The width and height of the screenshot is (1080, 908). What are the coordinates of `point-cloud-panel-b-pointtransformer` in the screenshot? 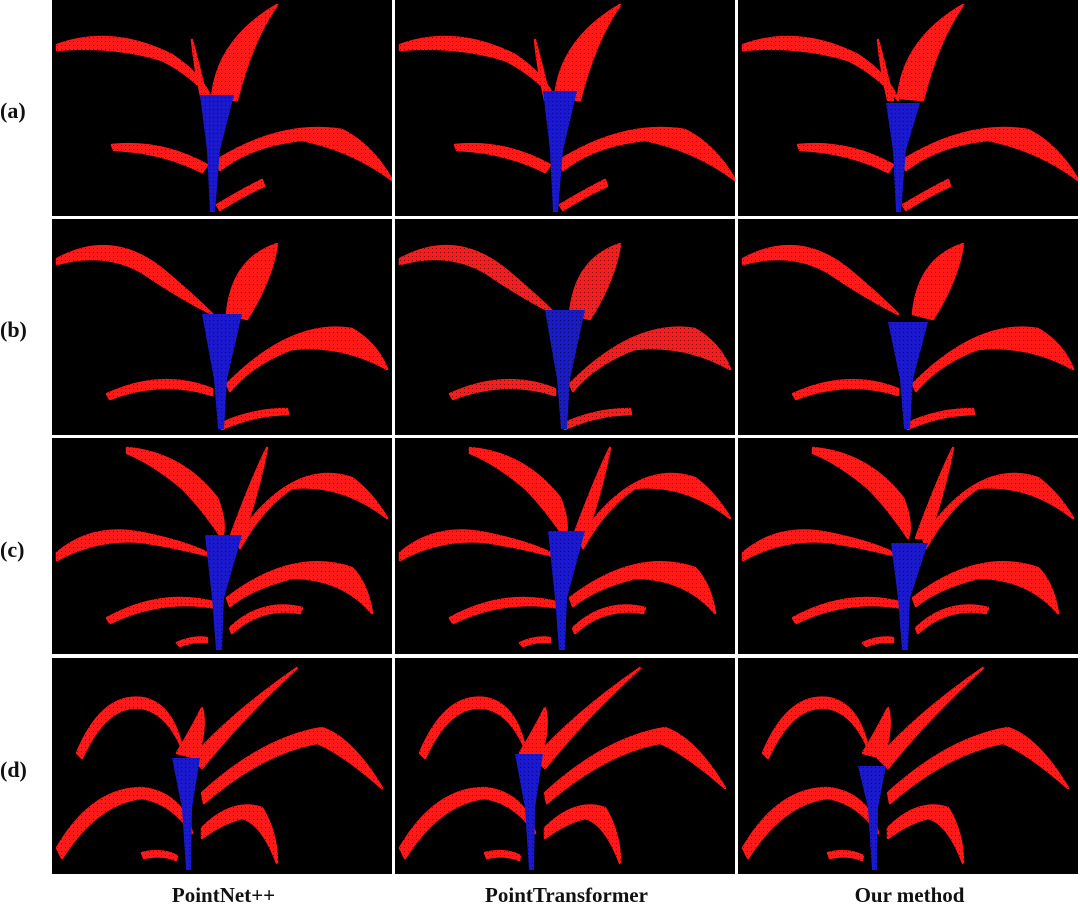 It's located at (565, 327).